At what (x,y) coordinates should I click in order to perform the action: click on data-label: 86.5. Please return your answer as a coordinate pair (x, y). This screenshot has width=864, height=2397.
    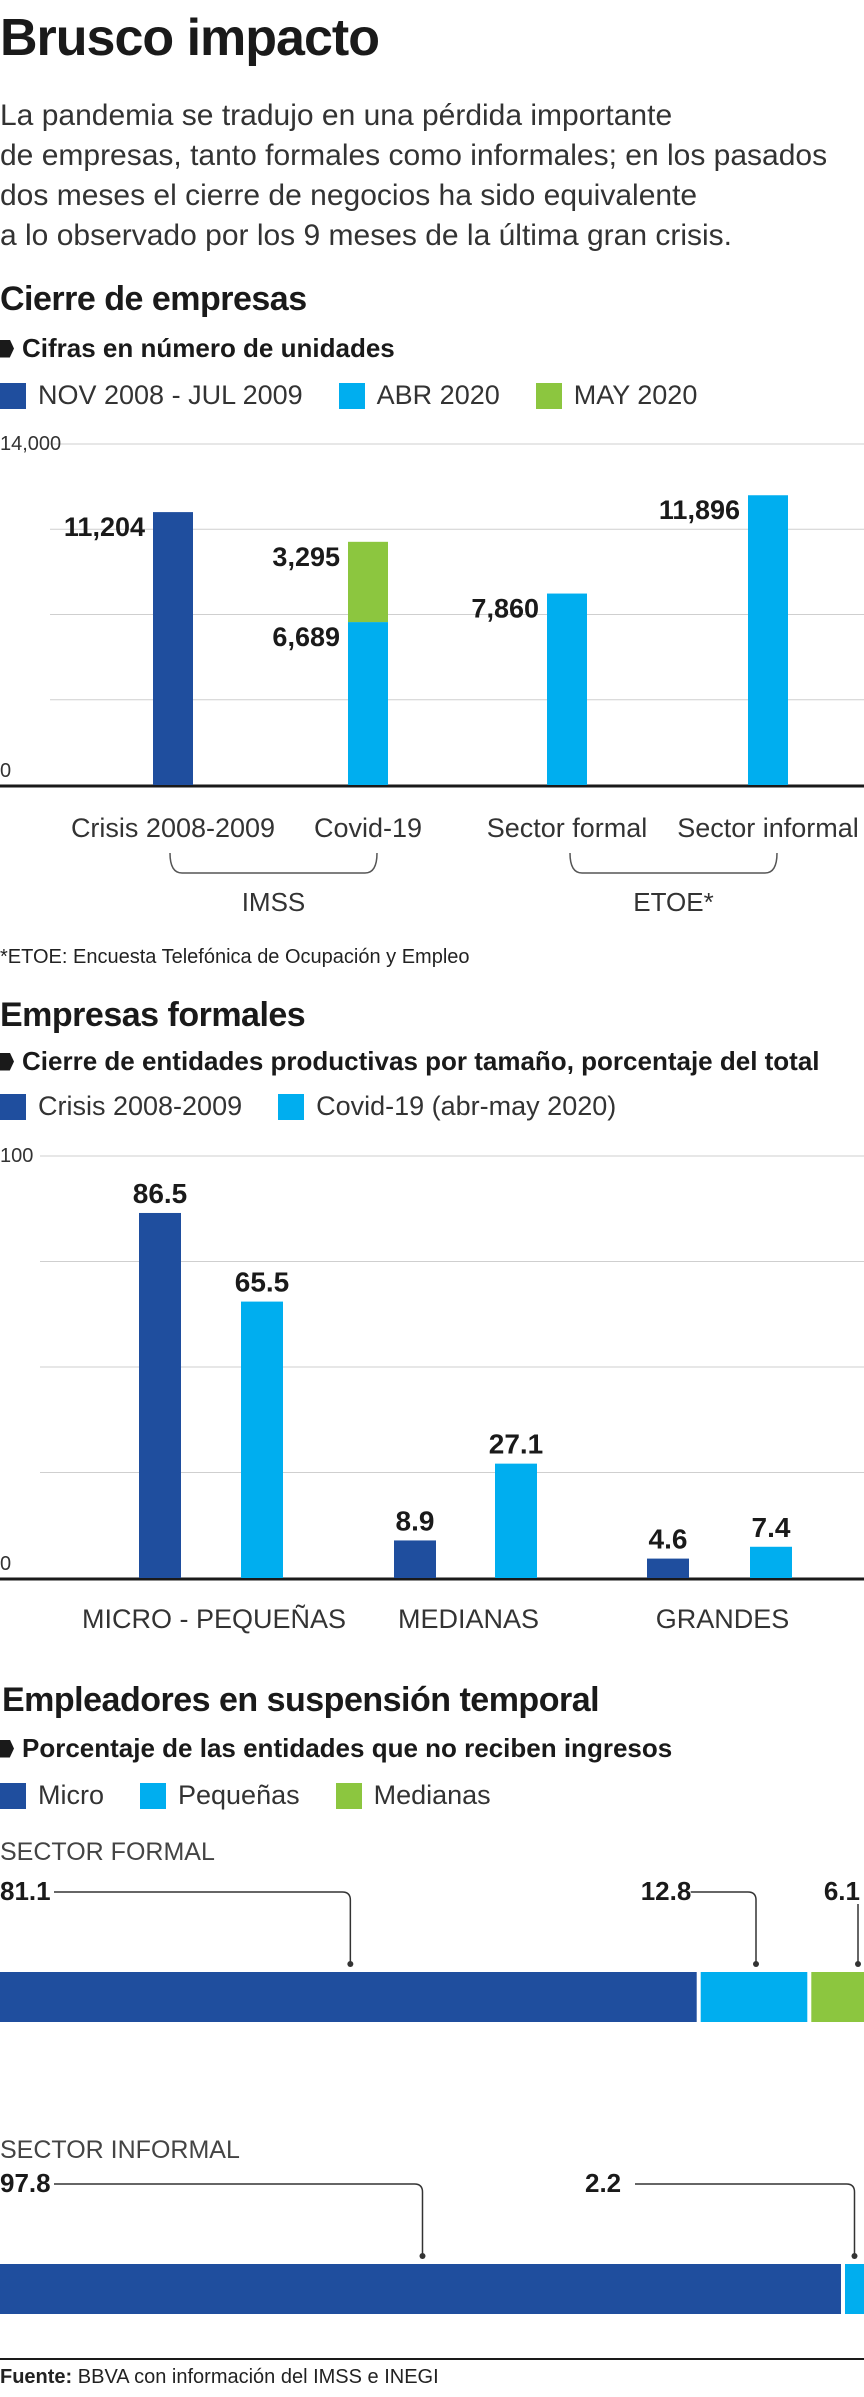
    Looking at the image, I should click on (160, 1193).